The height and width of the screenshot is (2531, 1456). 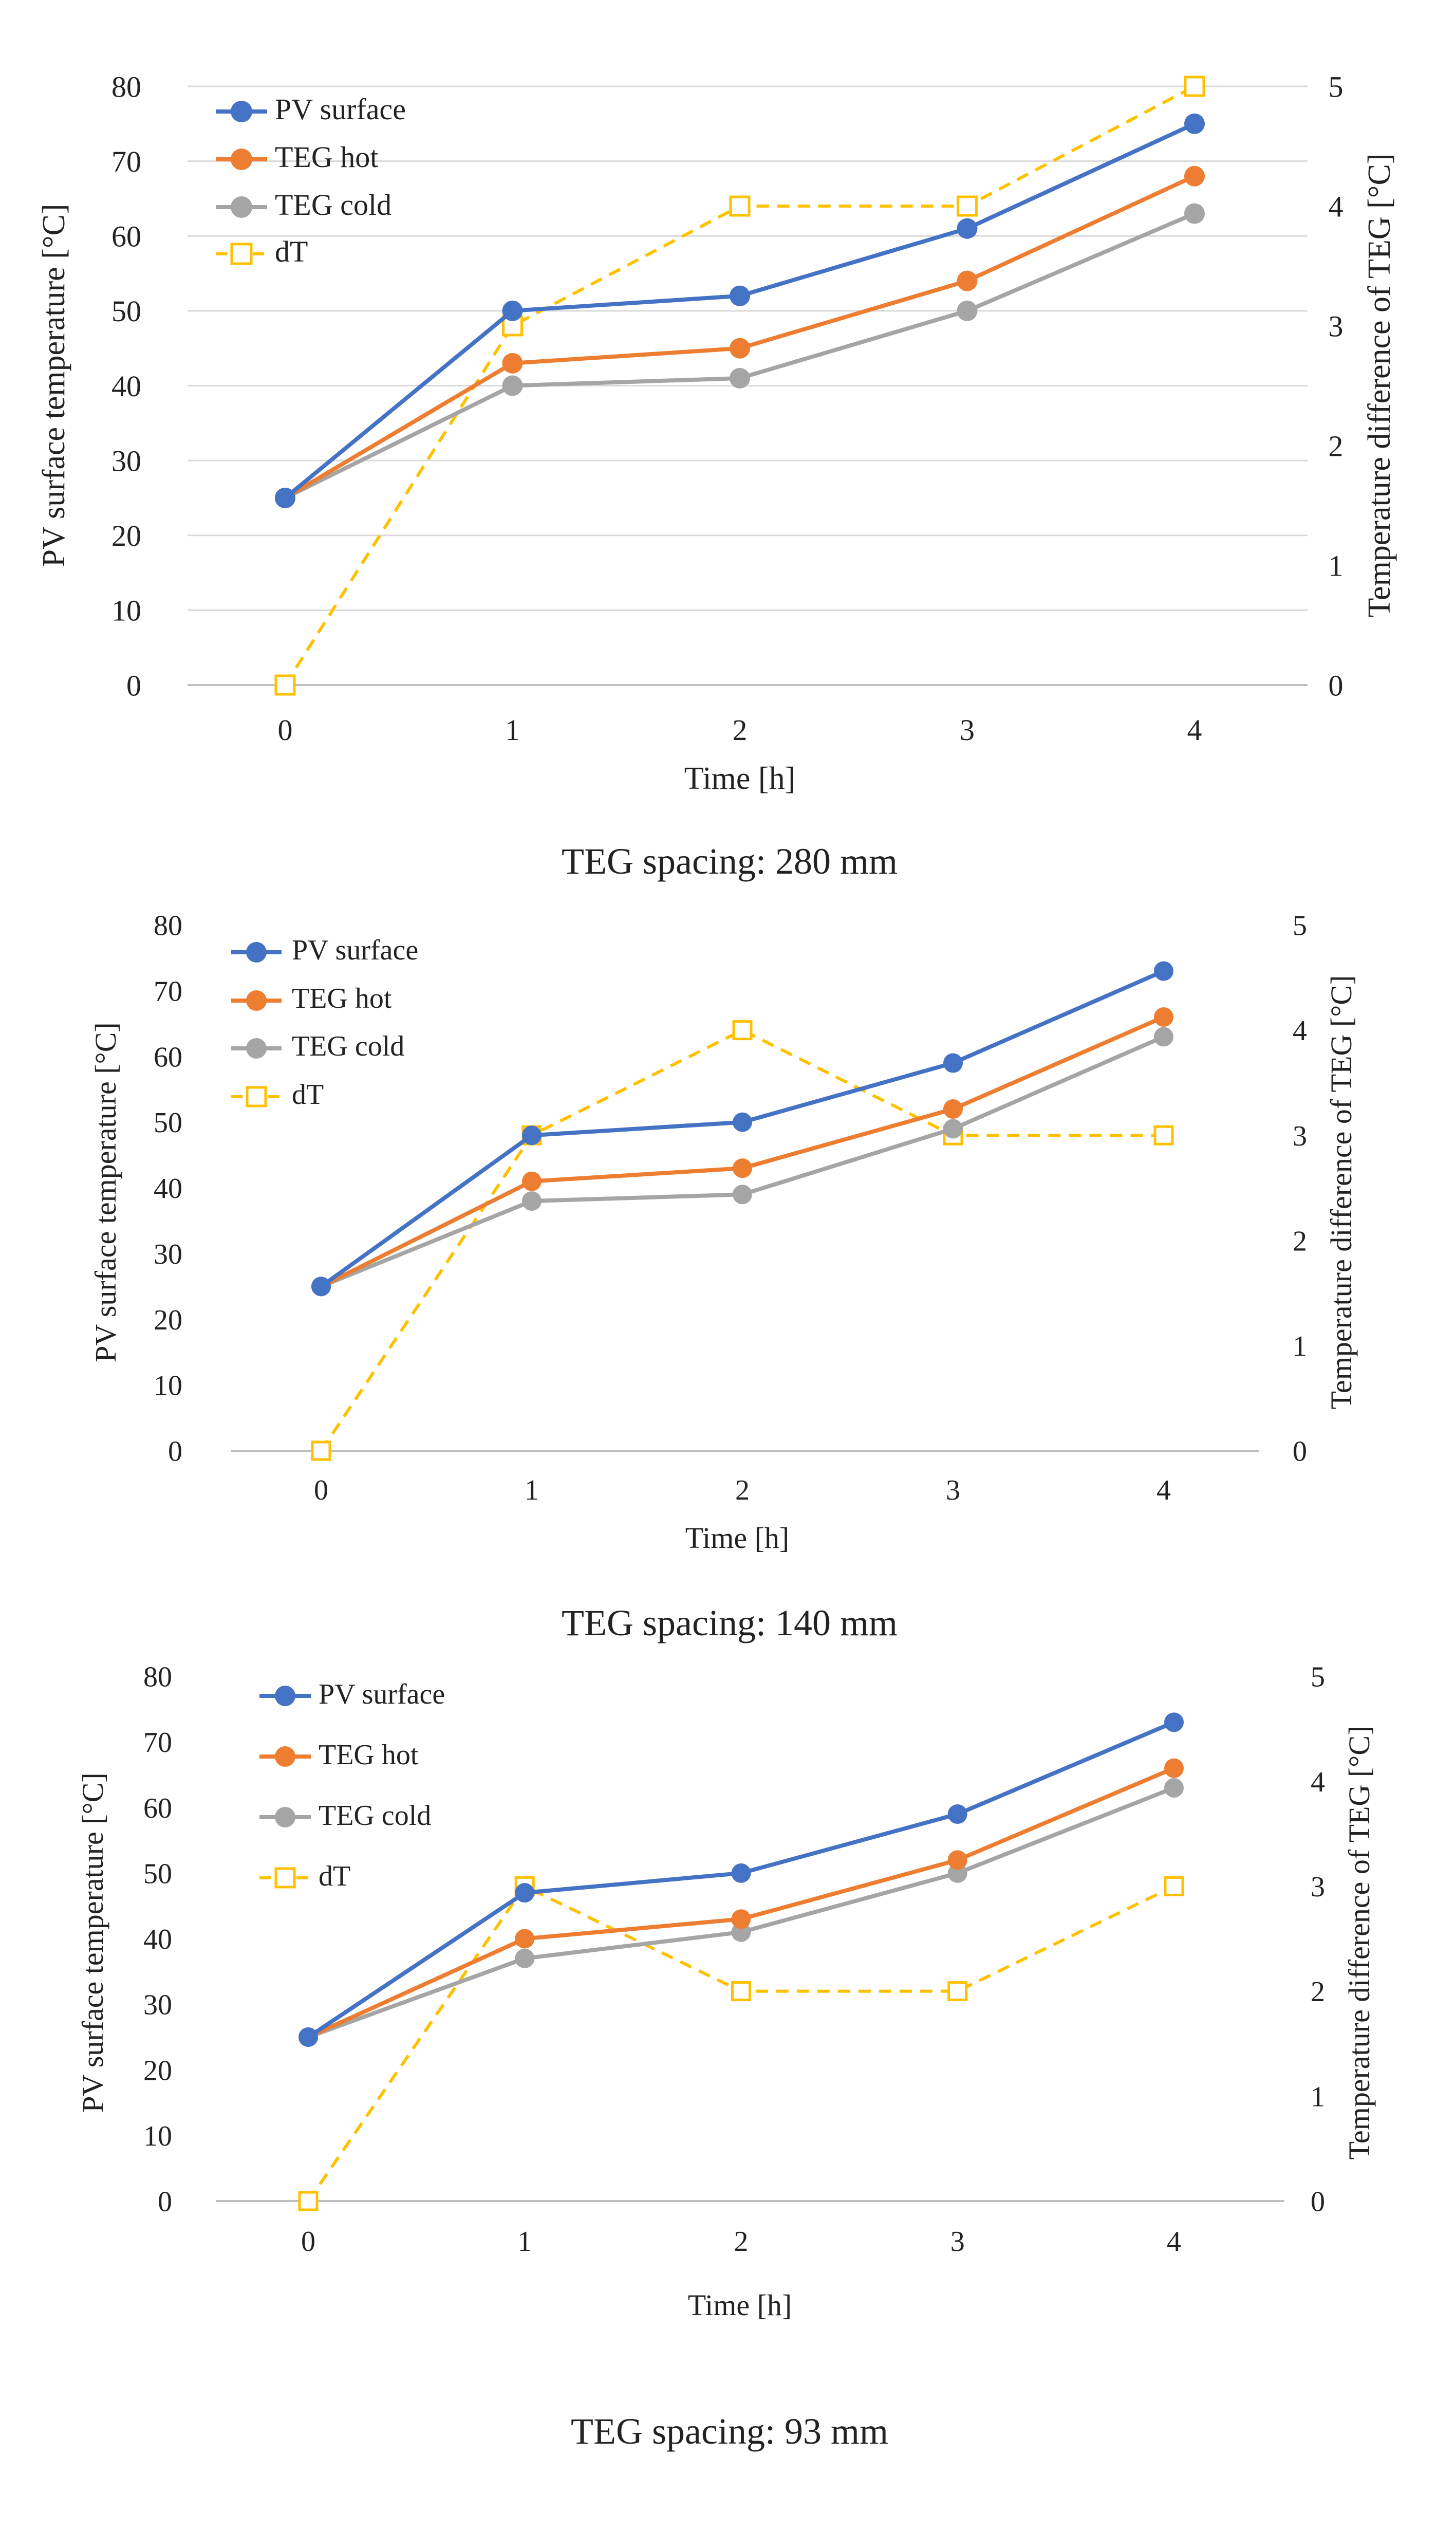 What do you see at coordinates (730, 1623) in the screenshot?
I see `chart-caption: TEG spacing: 140 mm` at bounding box center [730, 1623].